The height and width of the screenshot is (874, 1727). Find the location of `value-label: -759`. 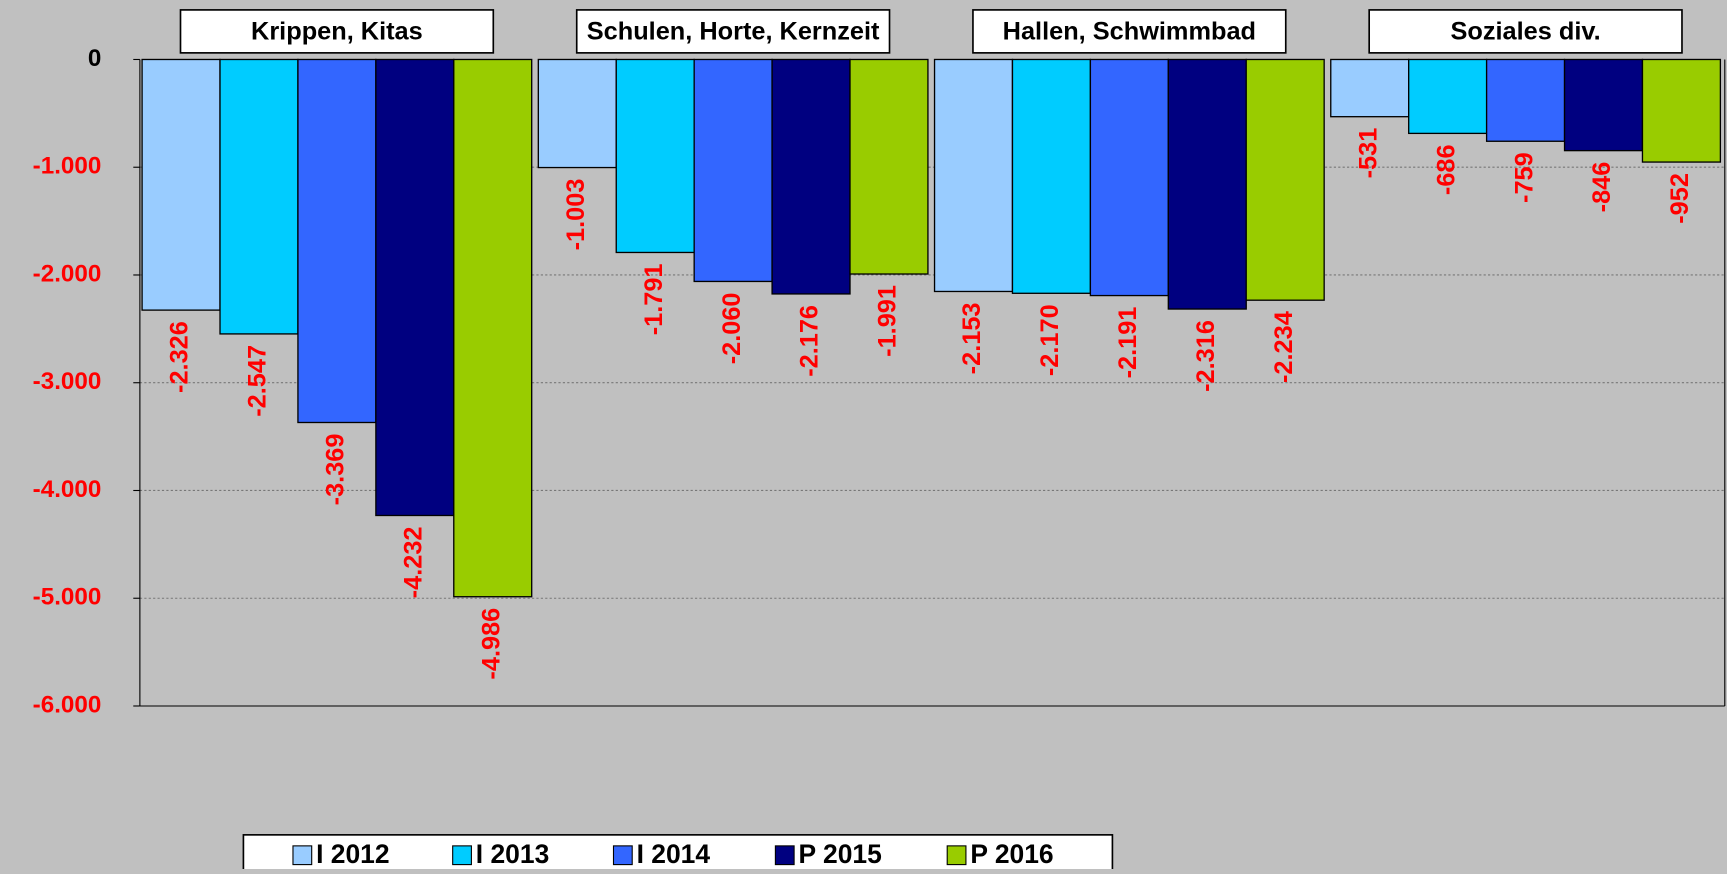

value-label: -759 is located at coordinates (1524, 177).